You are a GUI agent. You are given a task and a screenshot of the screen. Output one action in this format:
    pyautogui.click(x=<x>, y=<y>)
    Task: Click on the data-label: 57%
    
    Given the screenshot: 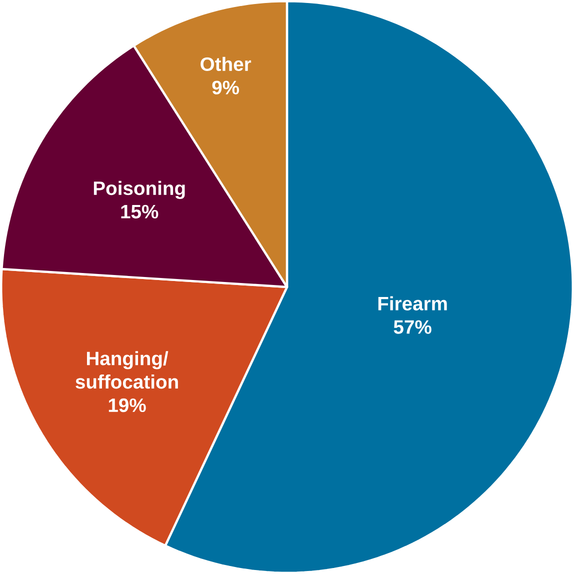 What is the action you would take?
    pyautogui.click(x=413, y=327)
    